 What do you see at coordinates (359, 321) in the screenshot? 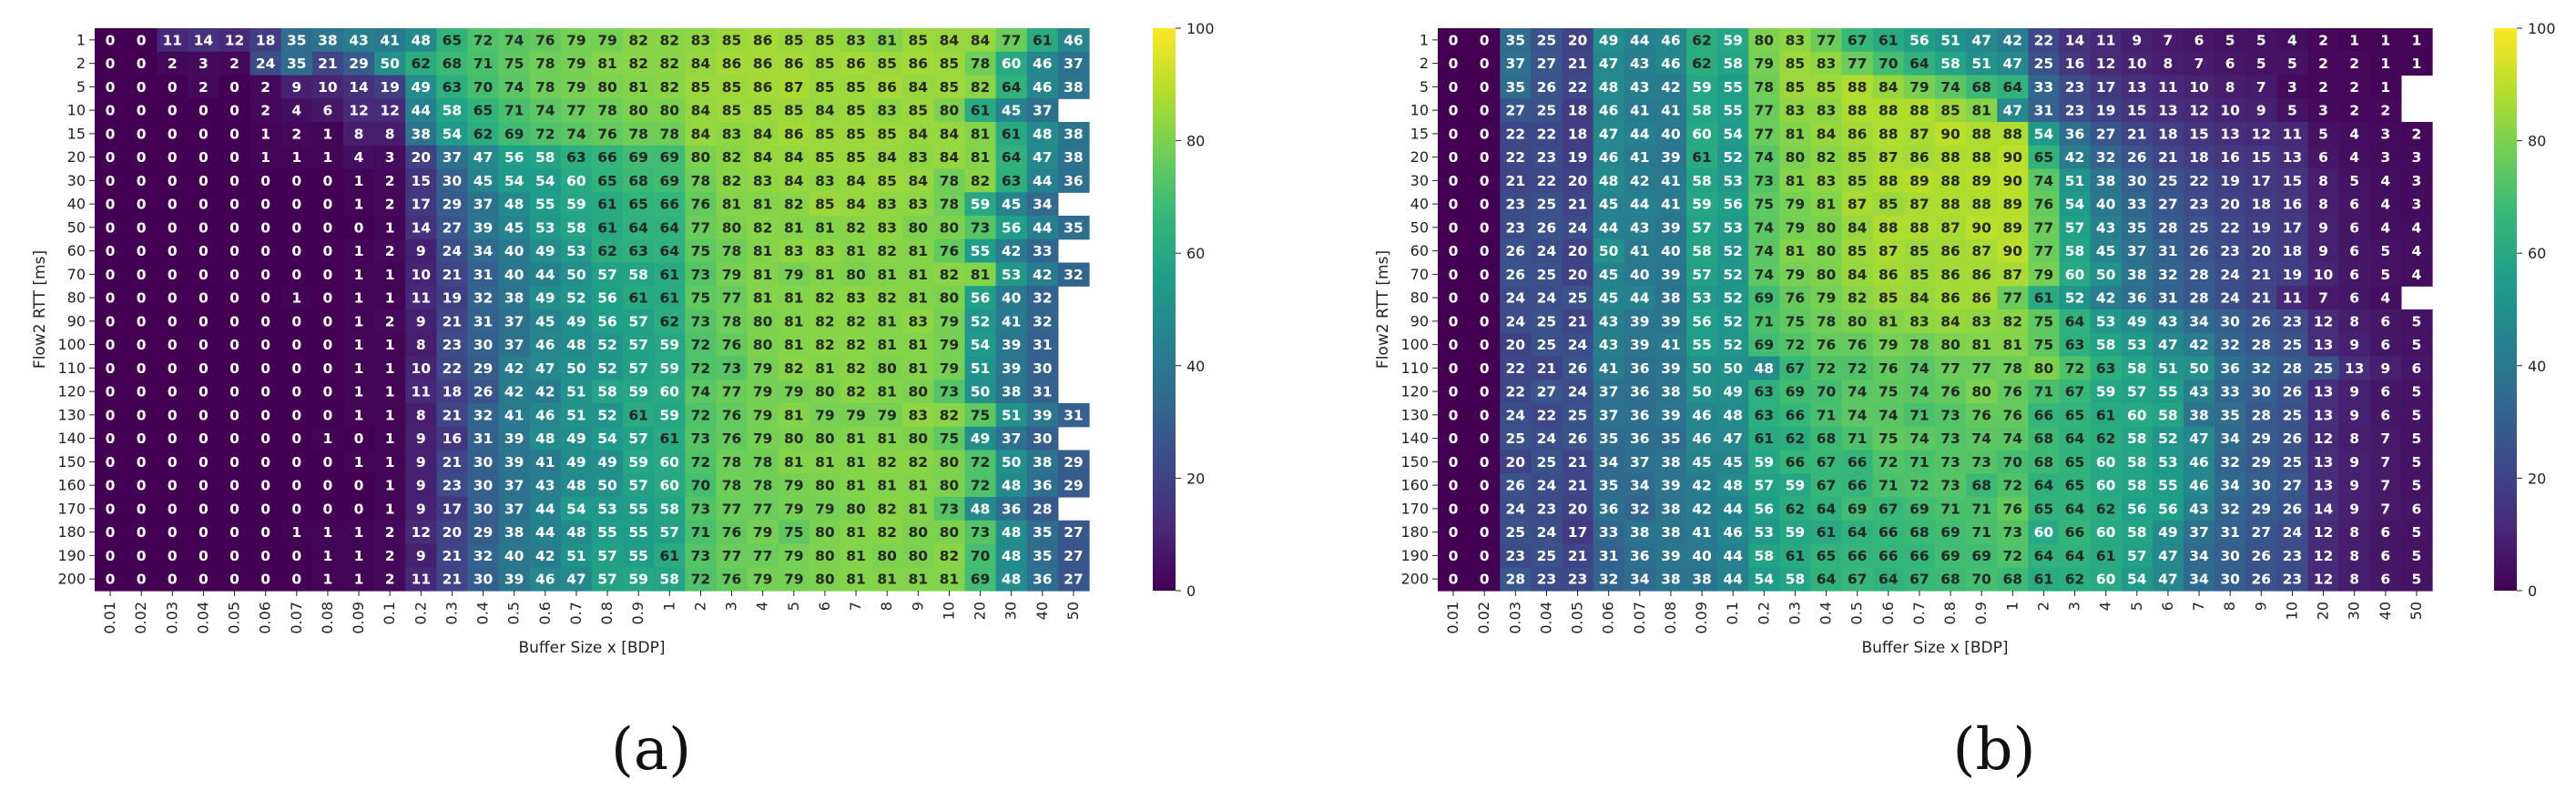
I see `cell-value: 1` at bounding box center [359, 321].